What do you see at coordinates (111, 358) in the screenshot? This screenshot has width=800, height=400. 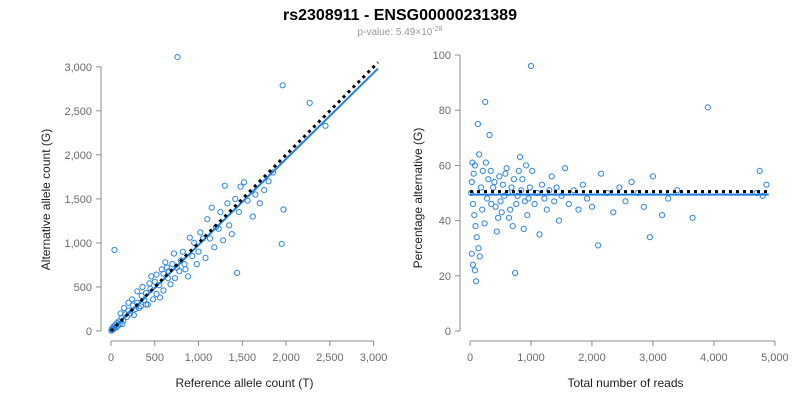 I see `left-x-tick-label: 0` at bounding box center [111, 358].